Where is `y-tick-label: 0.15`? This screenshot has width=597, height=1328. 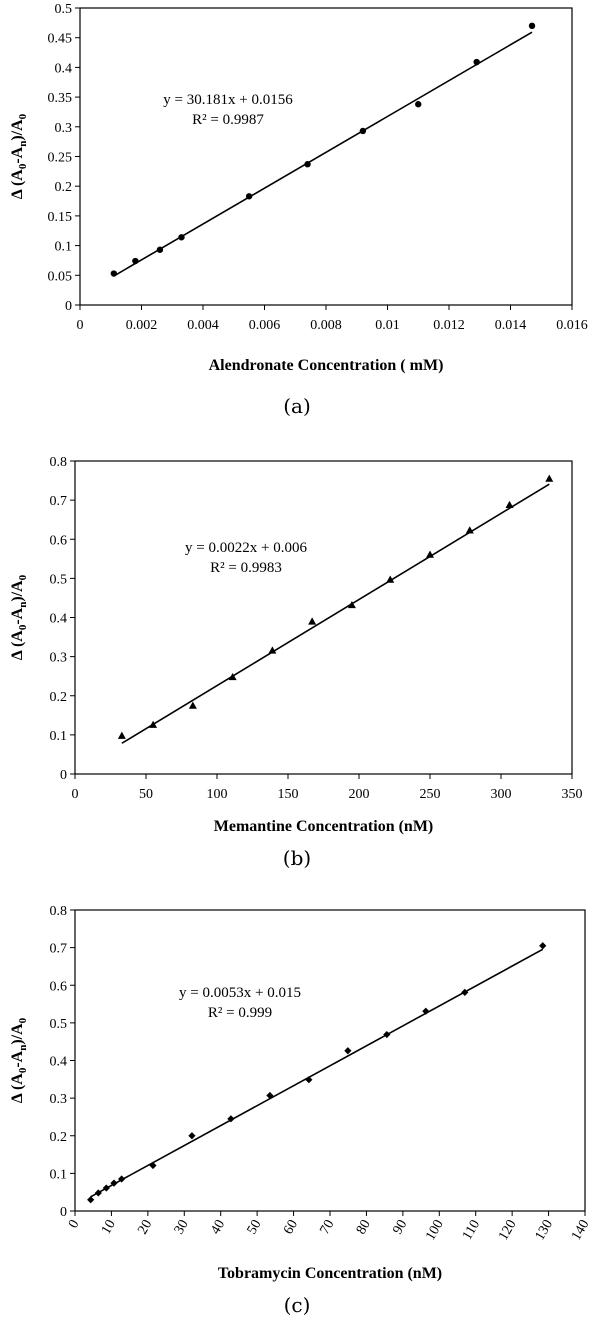
y-tick-label: 0.15 is located at coordinates (60, 217).